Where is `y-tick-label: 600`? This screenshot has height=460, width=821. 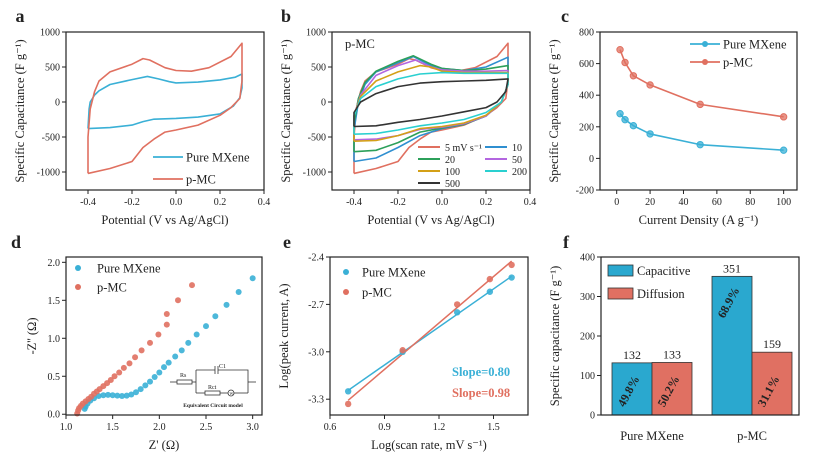 y-tick-label: 600 is located at coordinates (586, 64).